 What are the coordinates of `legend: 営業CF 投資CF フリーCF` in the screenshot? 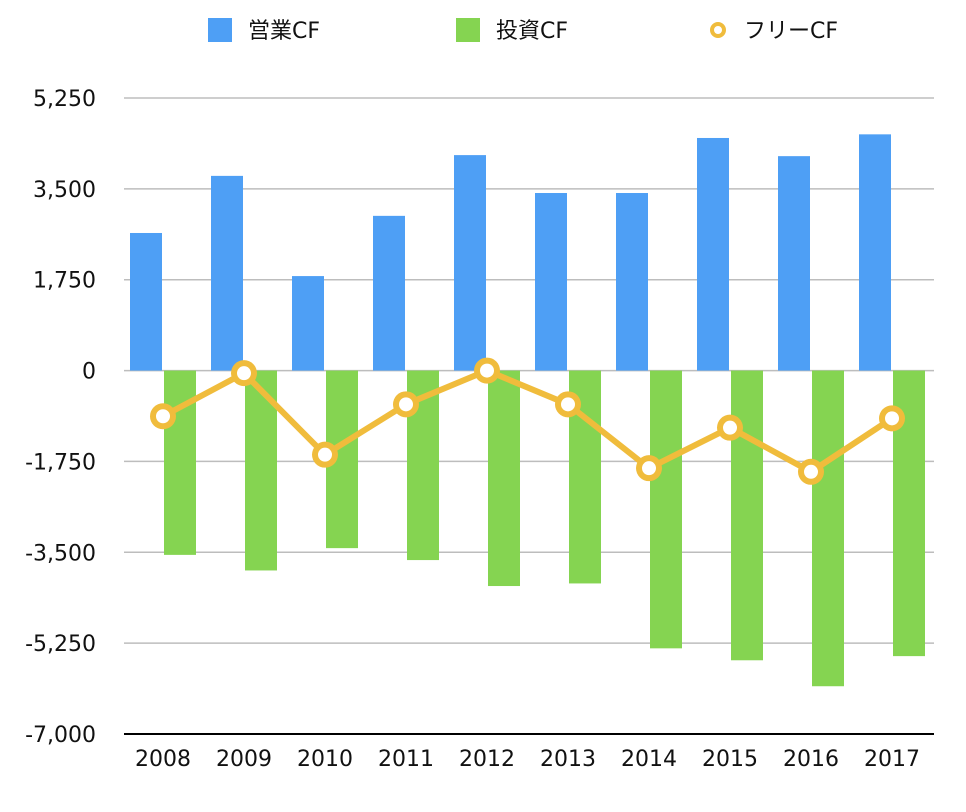 It's located at (523, 31).